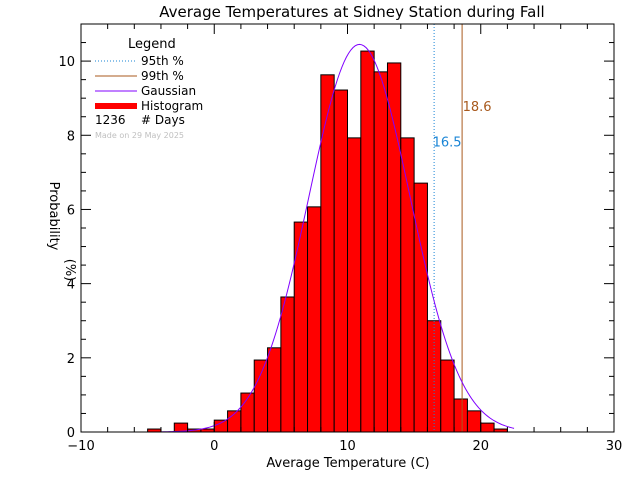 The height and width of the screenshot is (480, 640). What do you see at coordinates (162, 61) in the screenshot?
I see `legend-label-95th: 95th %` at bounding box center [162, 61].